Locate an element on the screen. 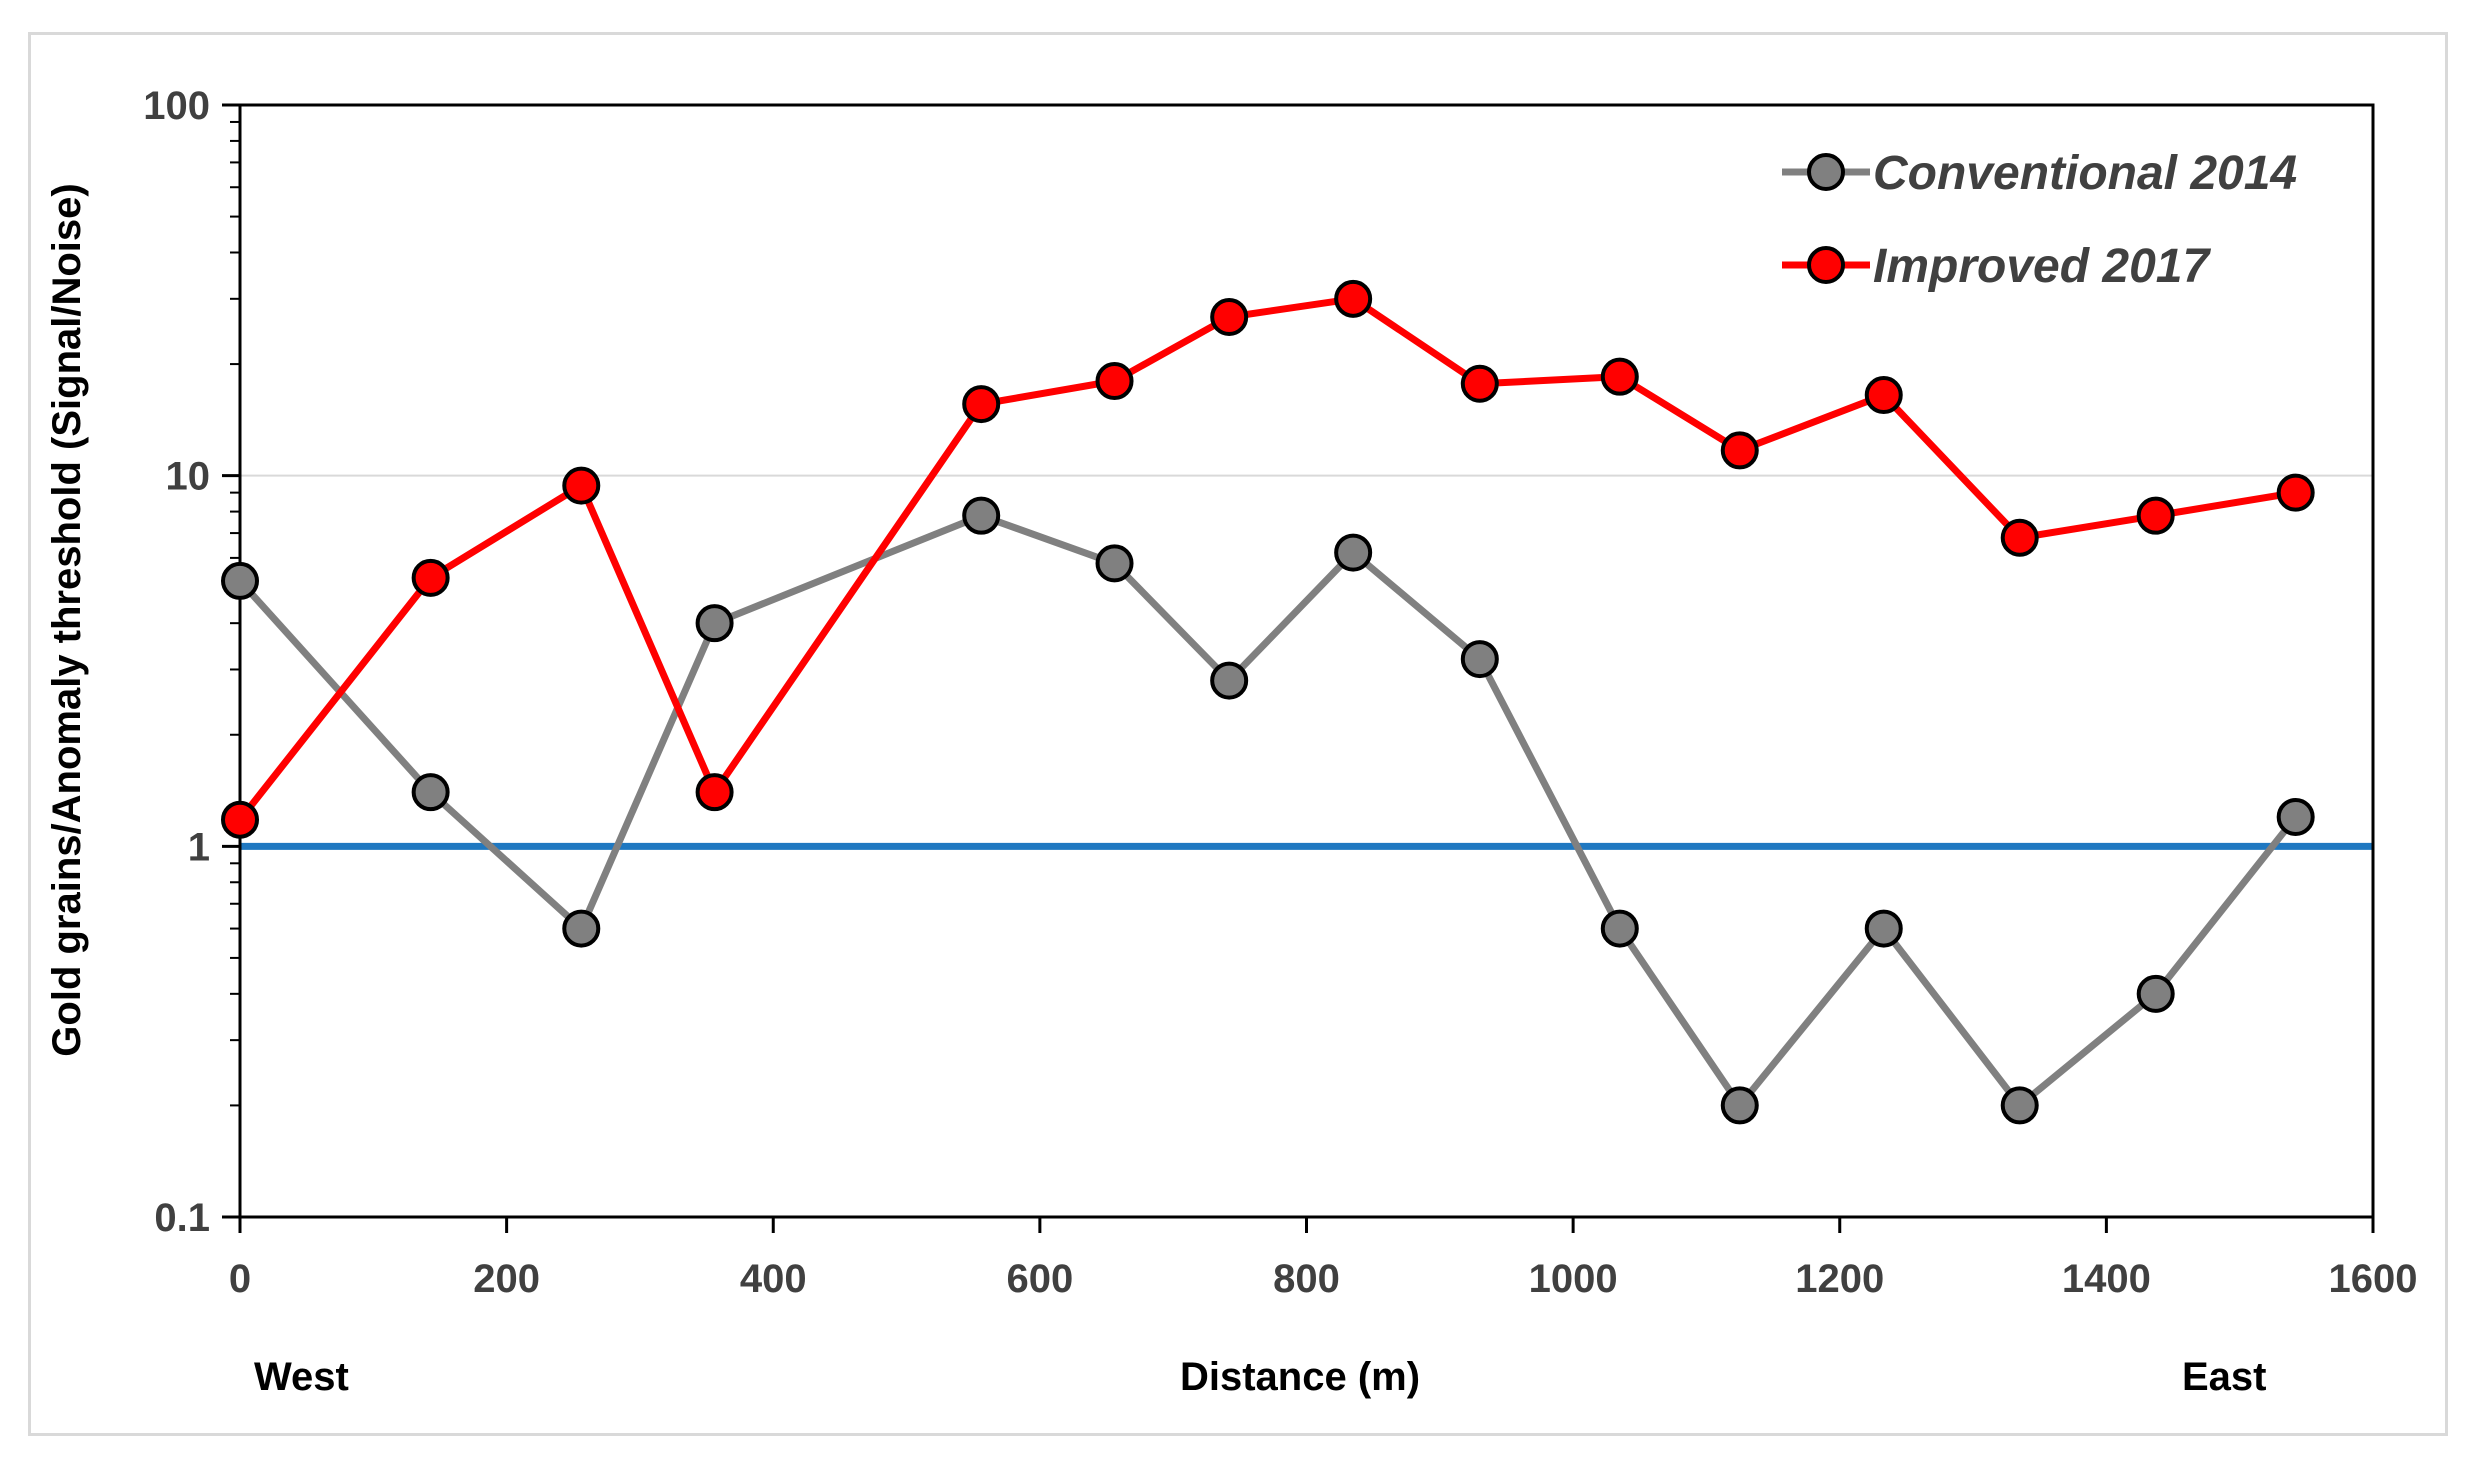 The width and height of the screenshot is (2477, 1466). legend-marker-improved is located at coordinates (1826, 265).